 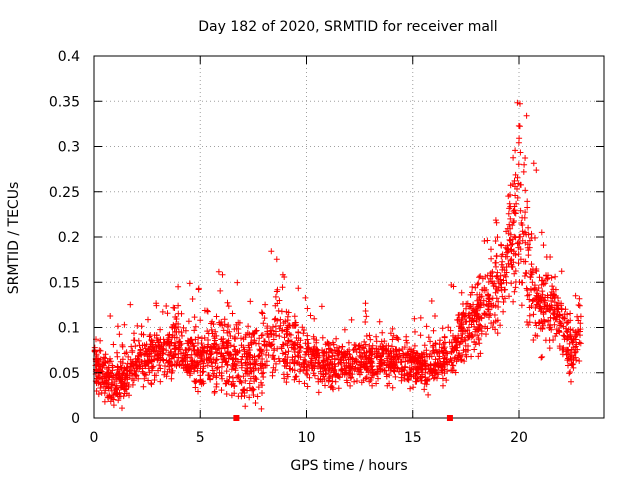 I want to click on x-tick-label: 5, so click(x=200, y=438).